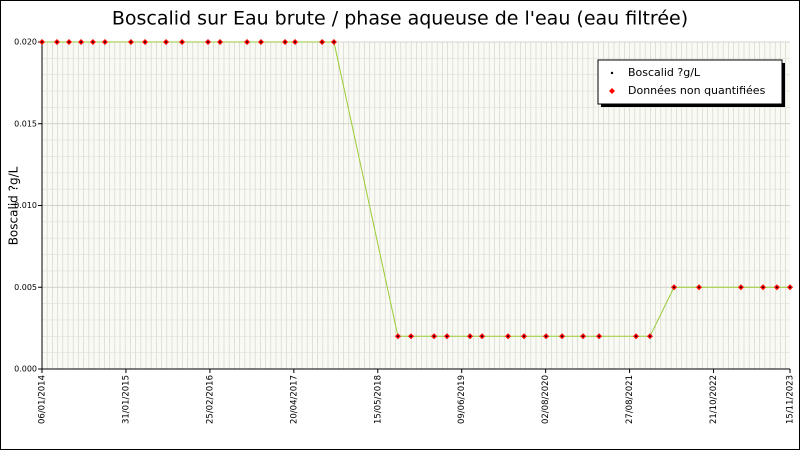 Image resolution: width=800 pixels, height=450 pixels. What do you see at coordinates (25, 205) in the screenshot?
I see `y-tick-label: 0.010` at bounding box center [25, 205].